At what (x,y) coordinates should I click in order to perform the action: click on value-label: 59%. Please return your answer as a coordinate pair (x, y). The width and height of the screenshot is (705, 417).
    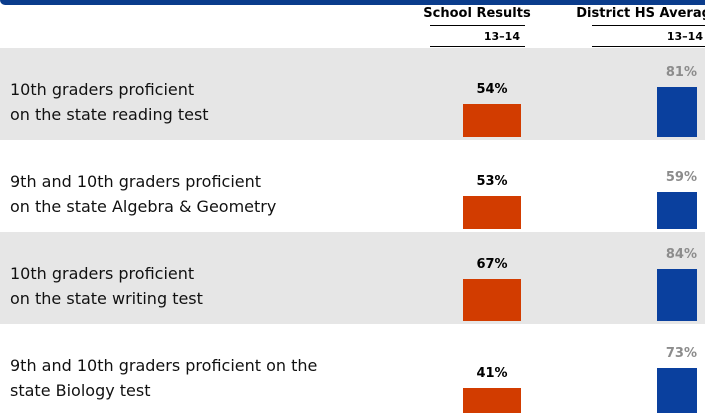
    Looking at the image, I should click on (681, 178).